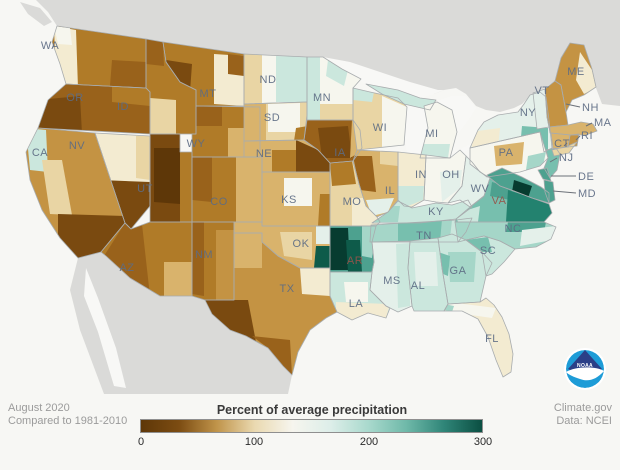 The height and width of the screenshot is (470, 620). I want to click on state-label-ma: MA, so click(603, 123).